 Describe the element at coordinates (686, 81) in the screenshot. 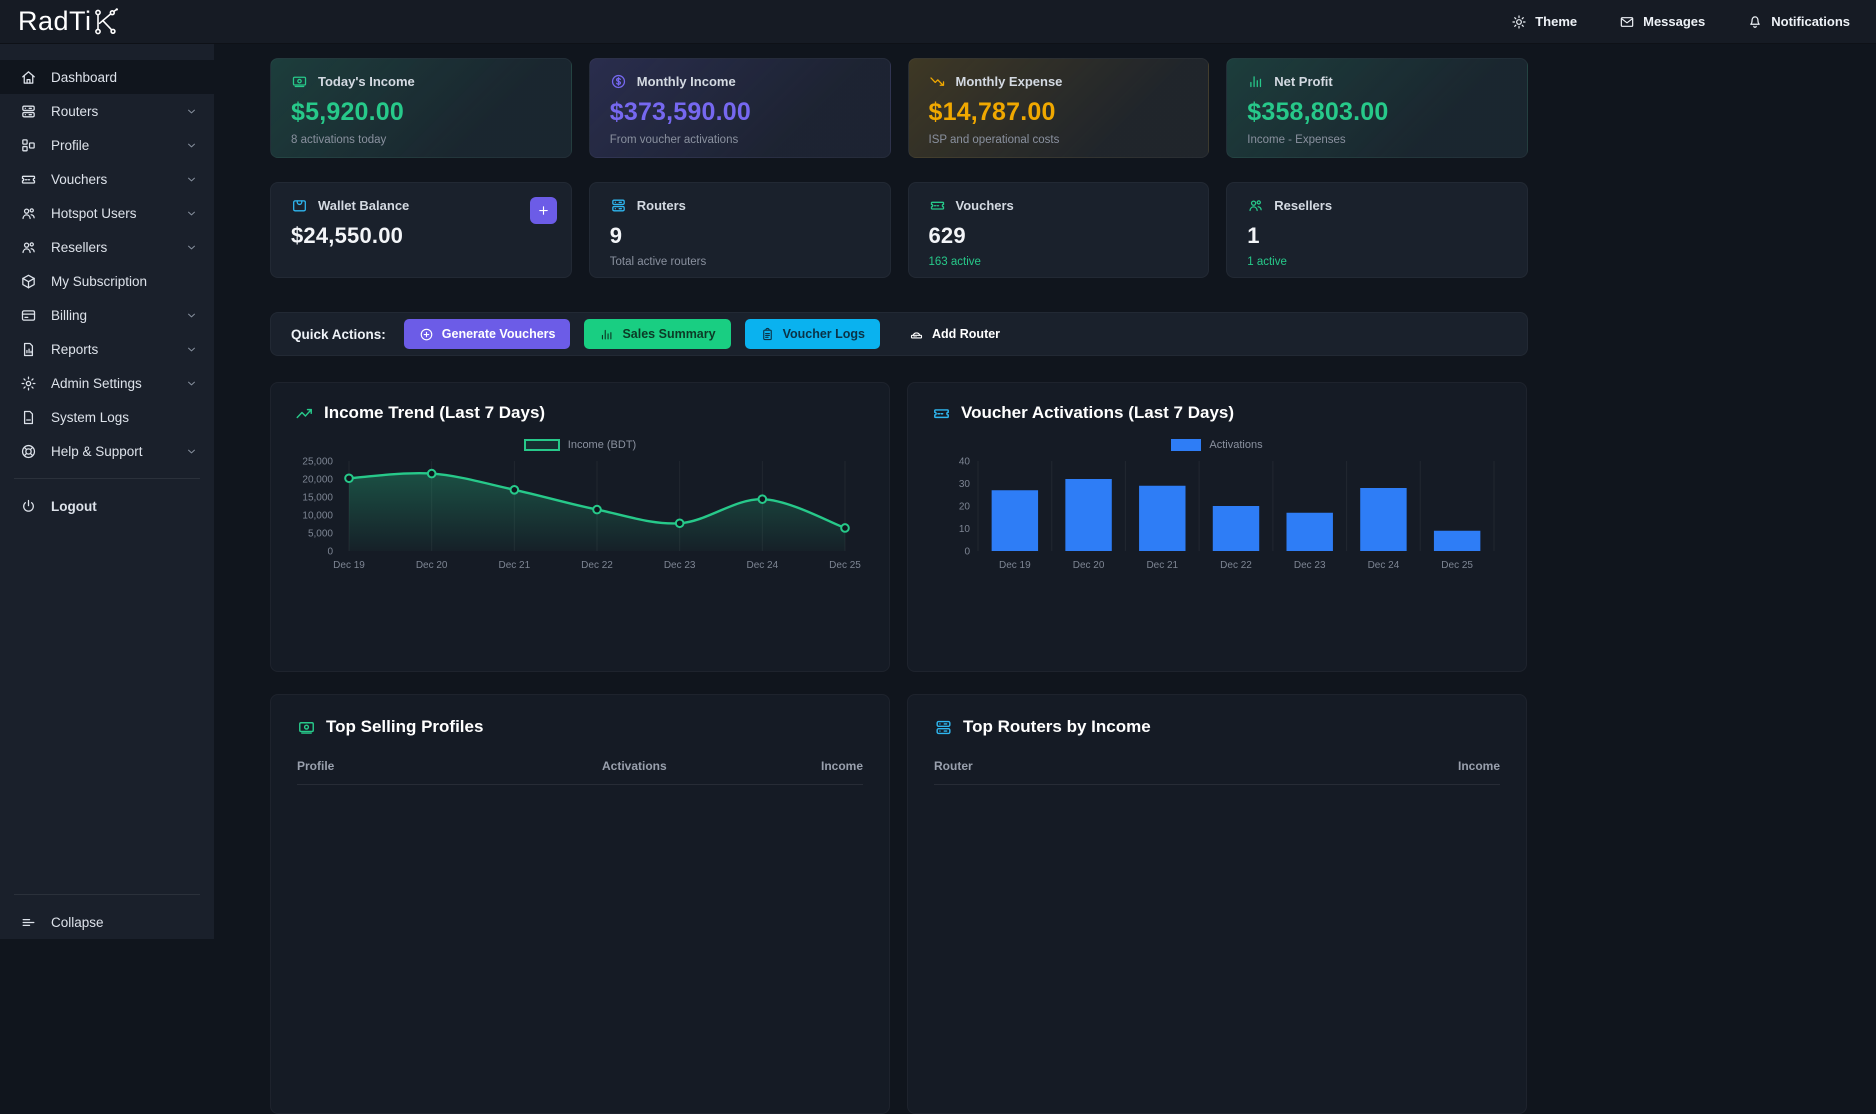

I see `stat-card-title: Monthly Income` at that location.